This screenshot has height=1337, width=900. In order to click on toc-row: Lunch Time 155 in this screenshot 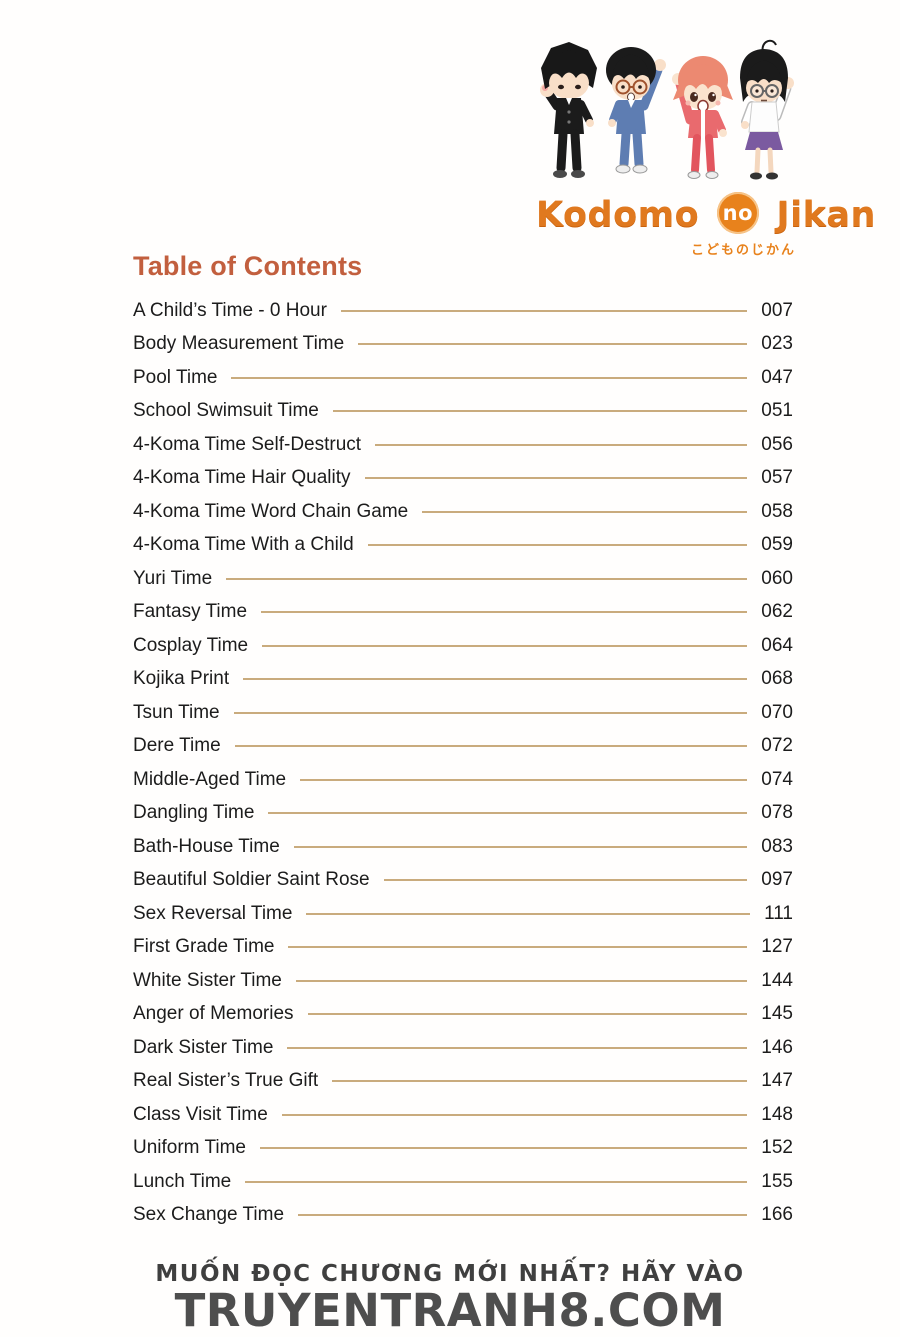, I will do `click(463, 1182)`.